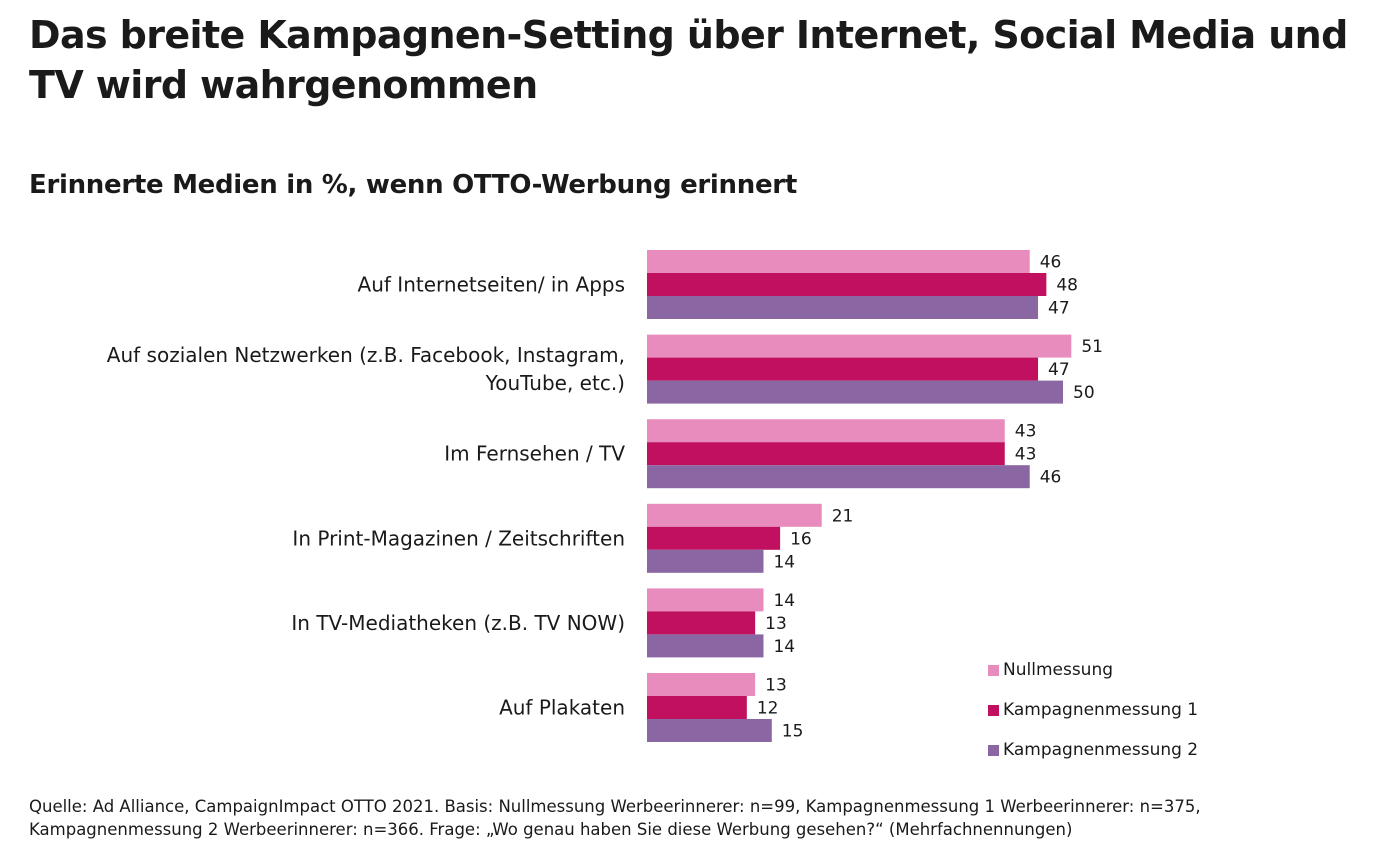 Image resolution: width=1380 pixels, height=848 pixels. What do you see at coordinates (768, 709) in the screenshot?
I see `value-label: 12` at bounding box center [768, 709].